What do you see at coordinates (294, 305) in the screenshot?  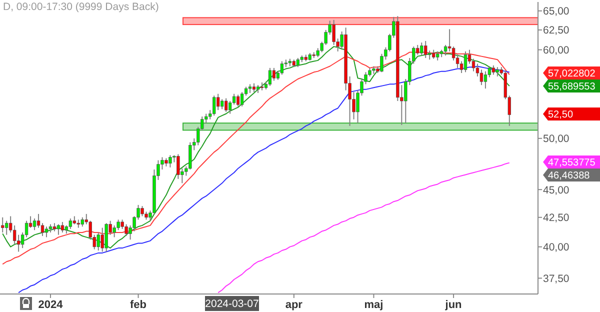 I see `x-tick-label: apr` at bounding box center [294, 305].